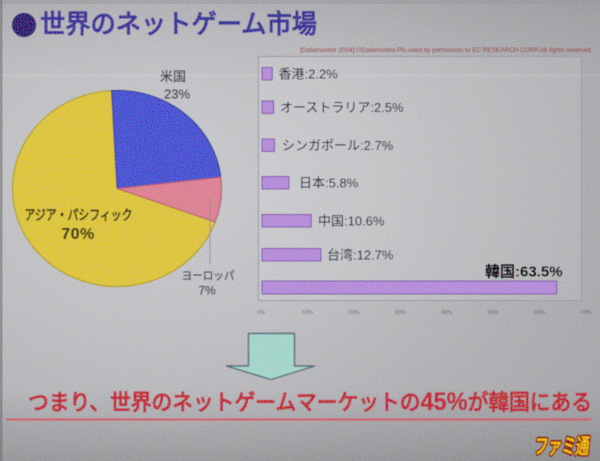 This screenshot has width=600, height=461. I want to click on svg-text: つまり、世界のネットゲームマーケットの45%が韓国にある, so click(310, 402).